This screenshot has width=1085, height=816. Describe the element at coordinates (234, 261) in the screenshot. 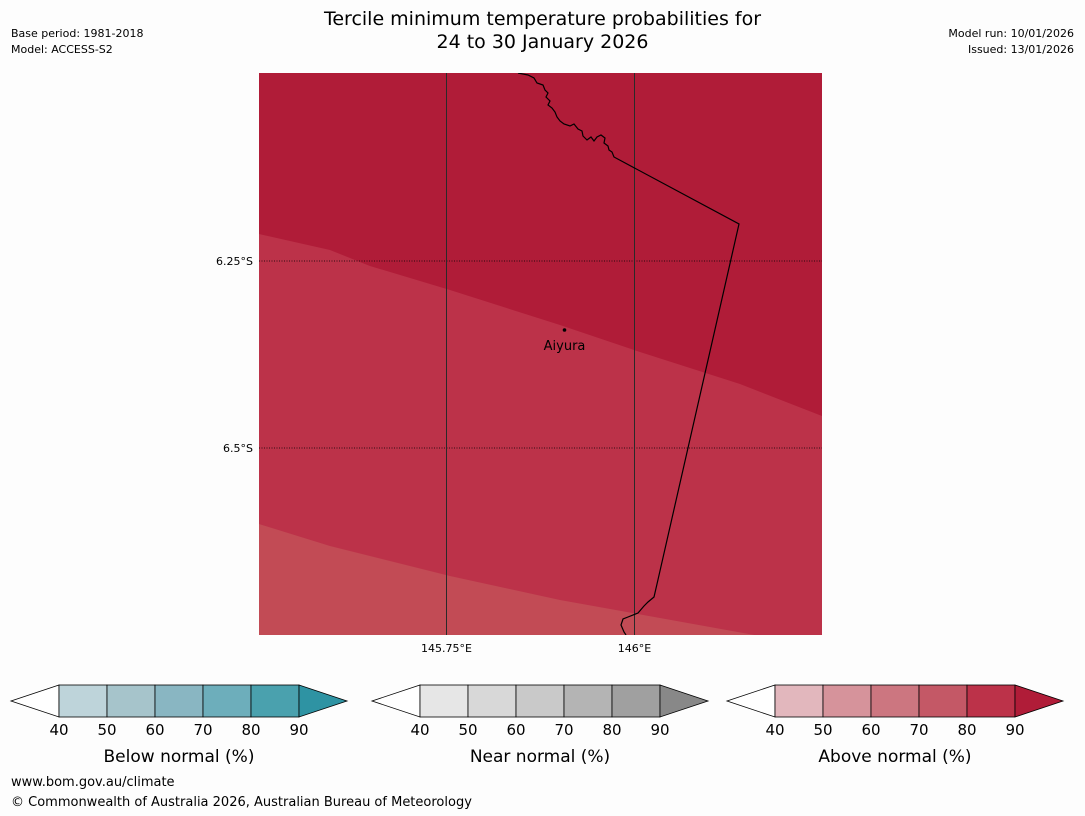

I see `lat-label-6-25: 6.25°S` at that location.